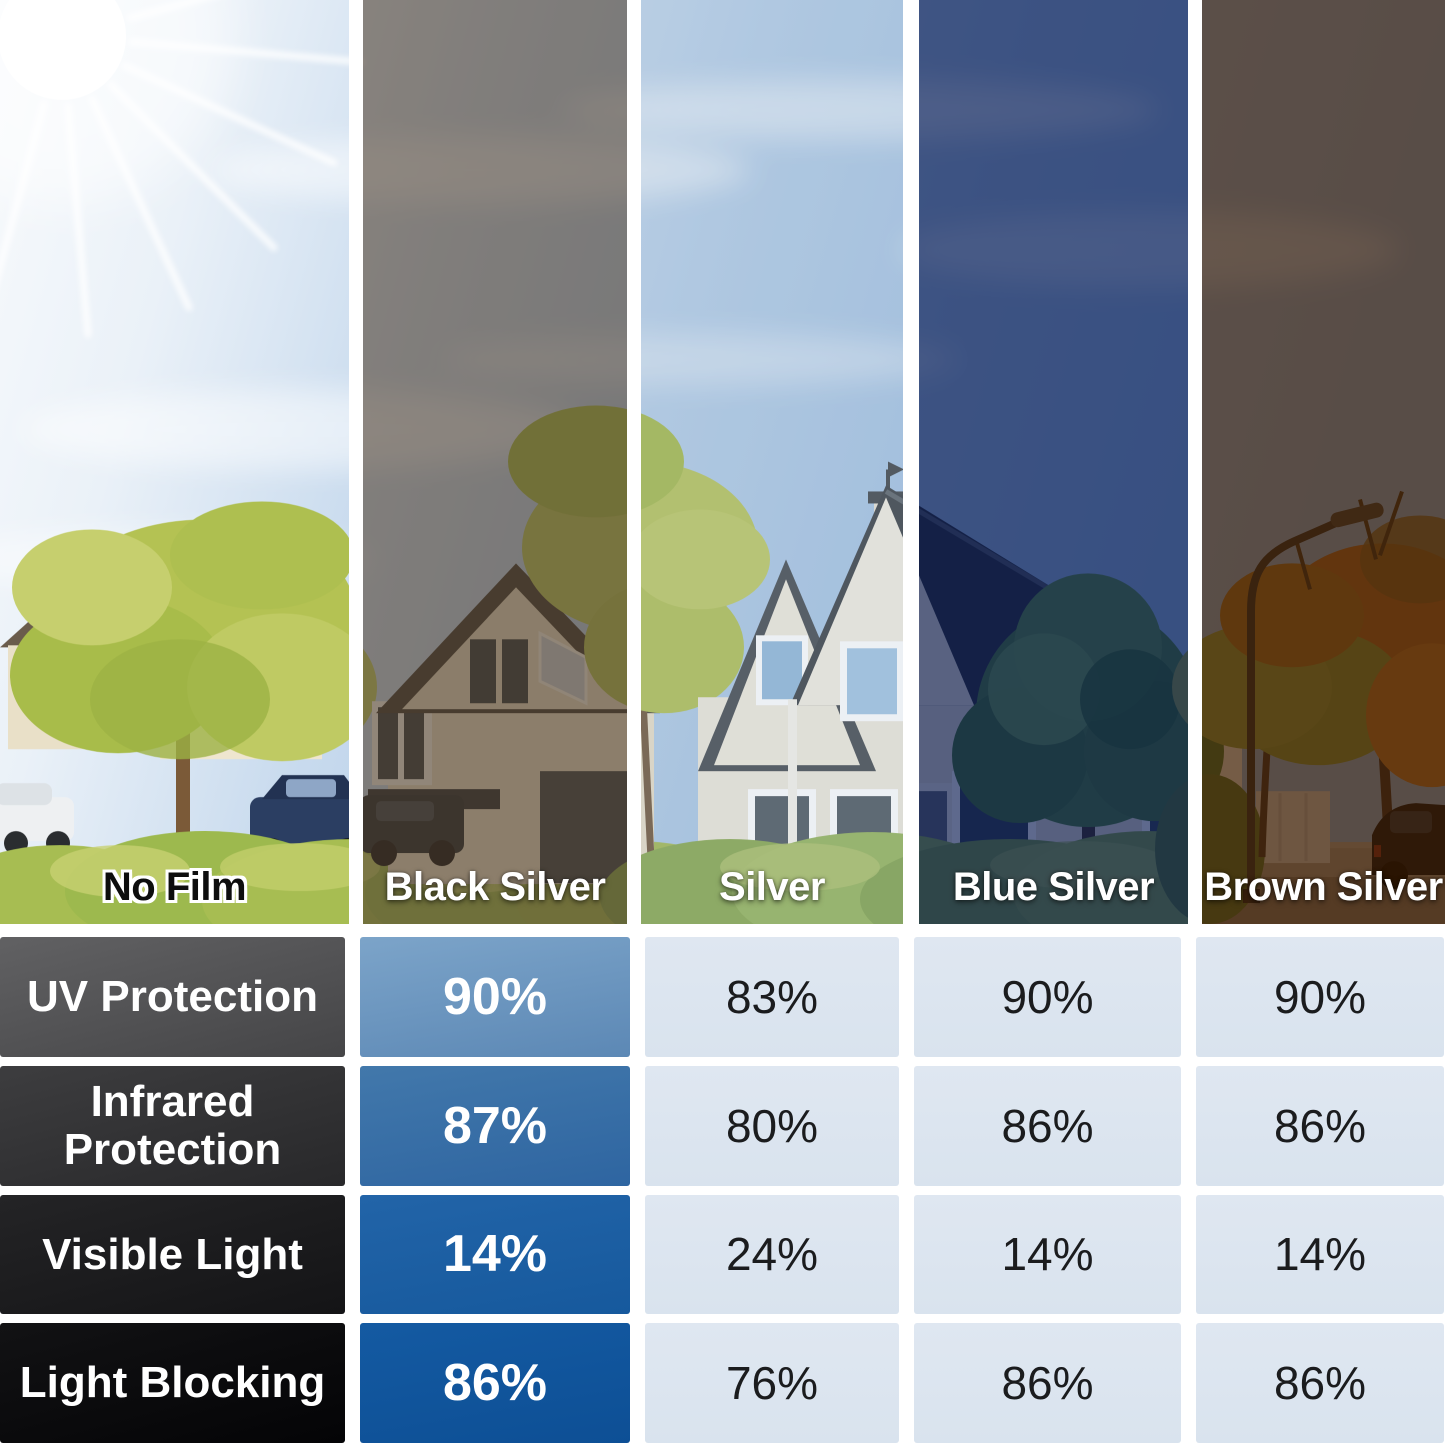  I want to click on tint-overlay-brown-silver, so click(1323, 462).